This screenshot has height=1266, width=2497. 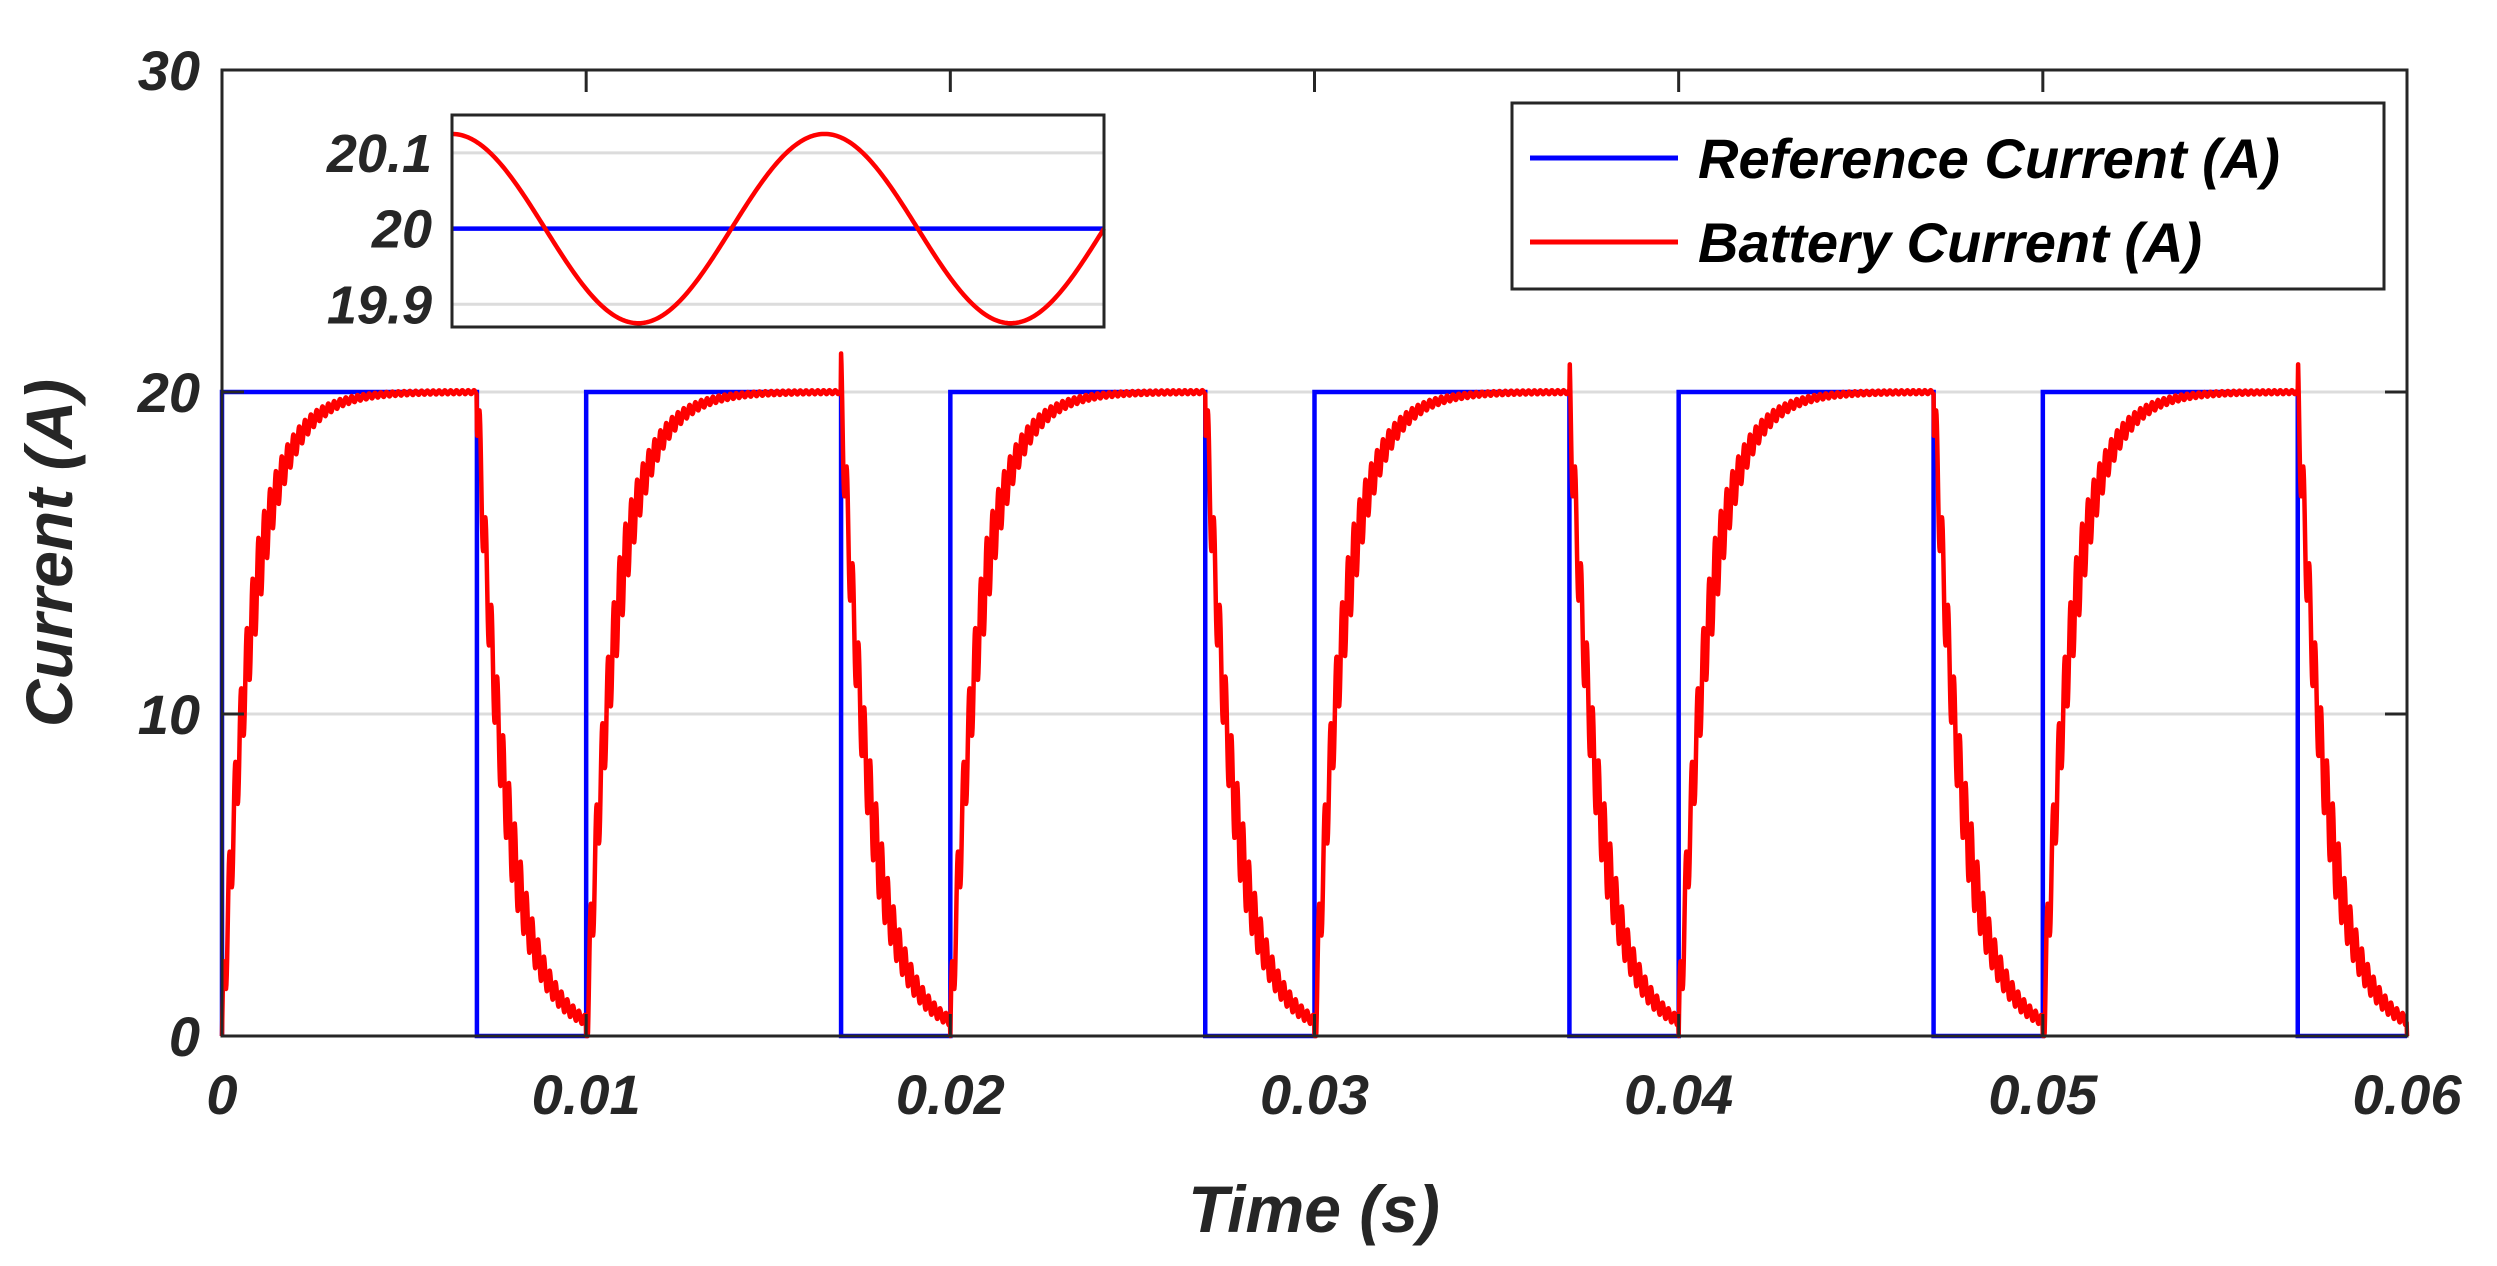 I want to click on inset-series-battery-current, so click(x=778, y=228).